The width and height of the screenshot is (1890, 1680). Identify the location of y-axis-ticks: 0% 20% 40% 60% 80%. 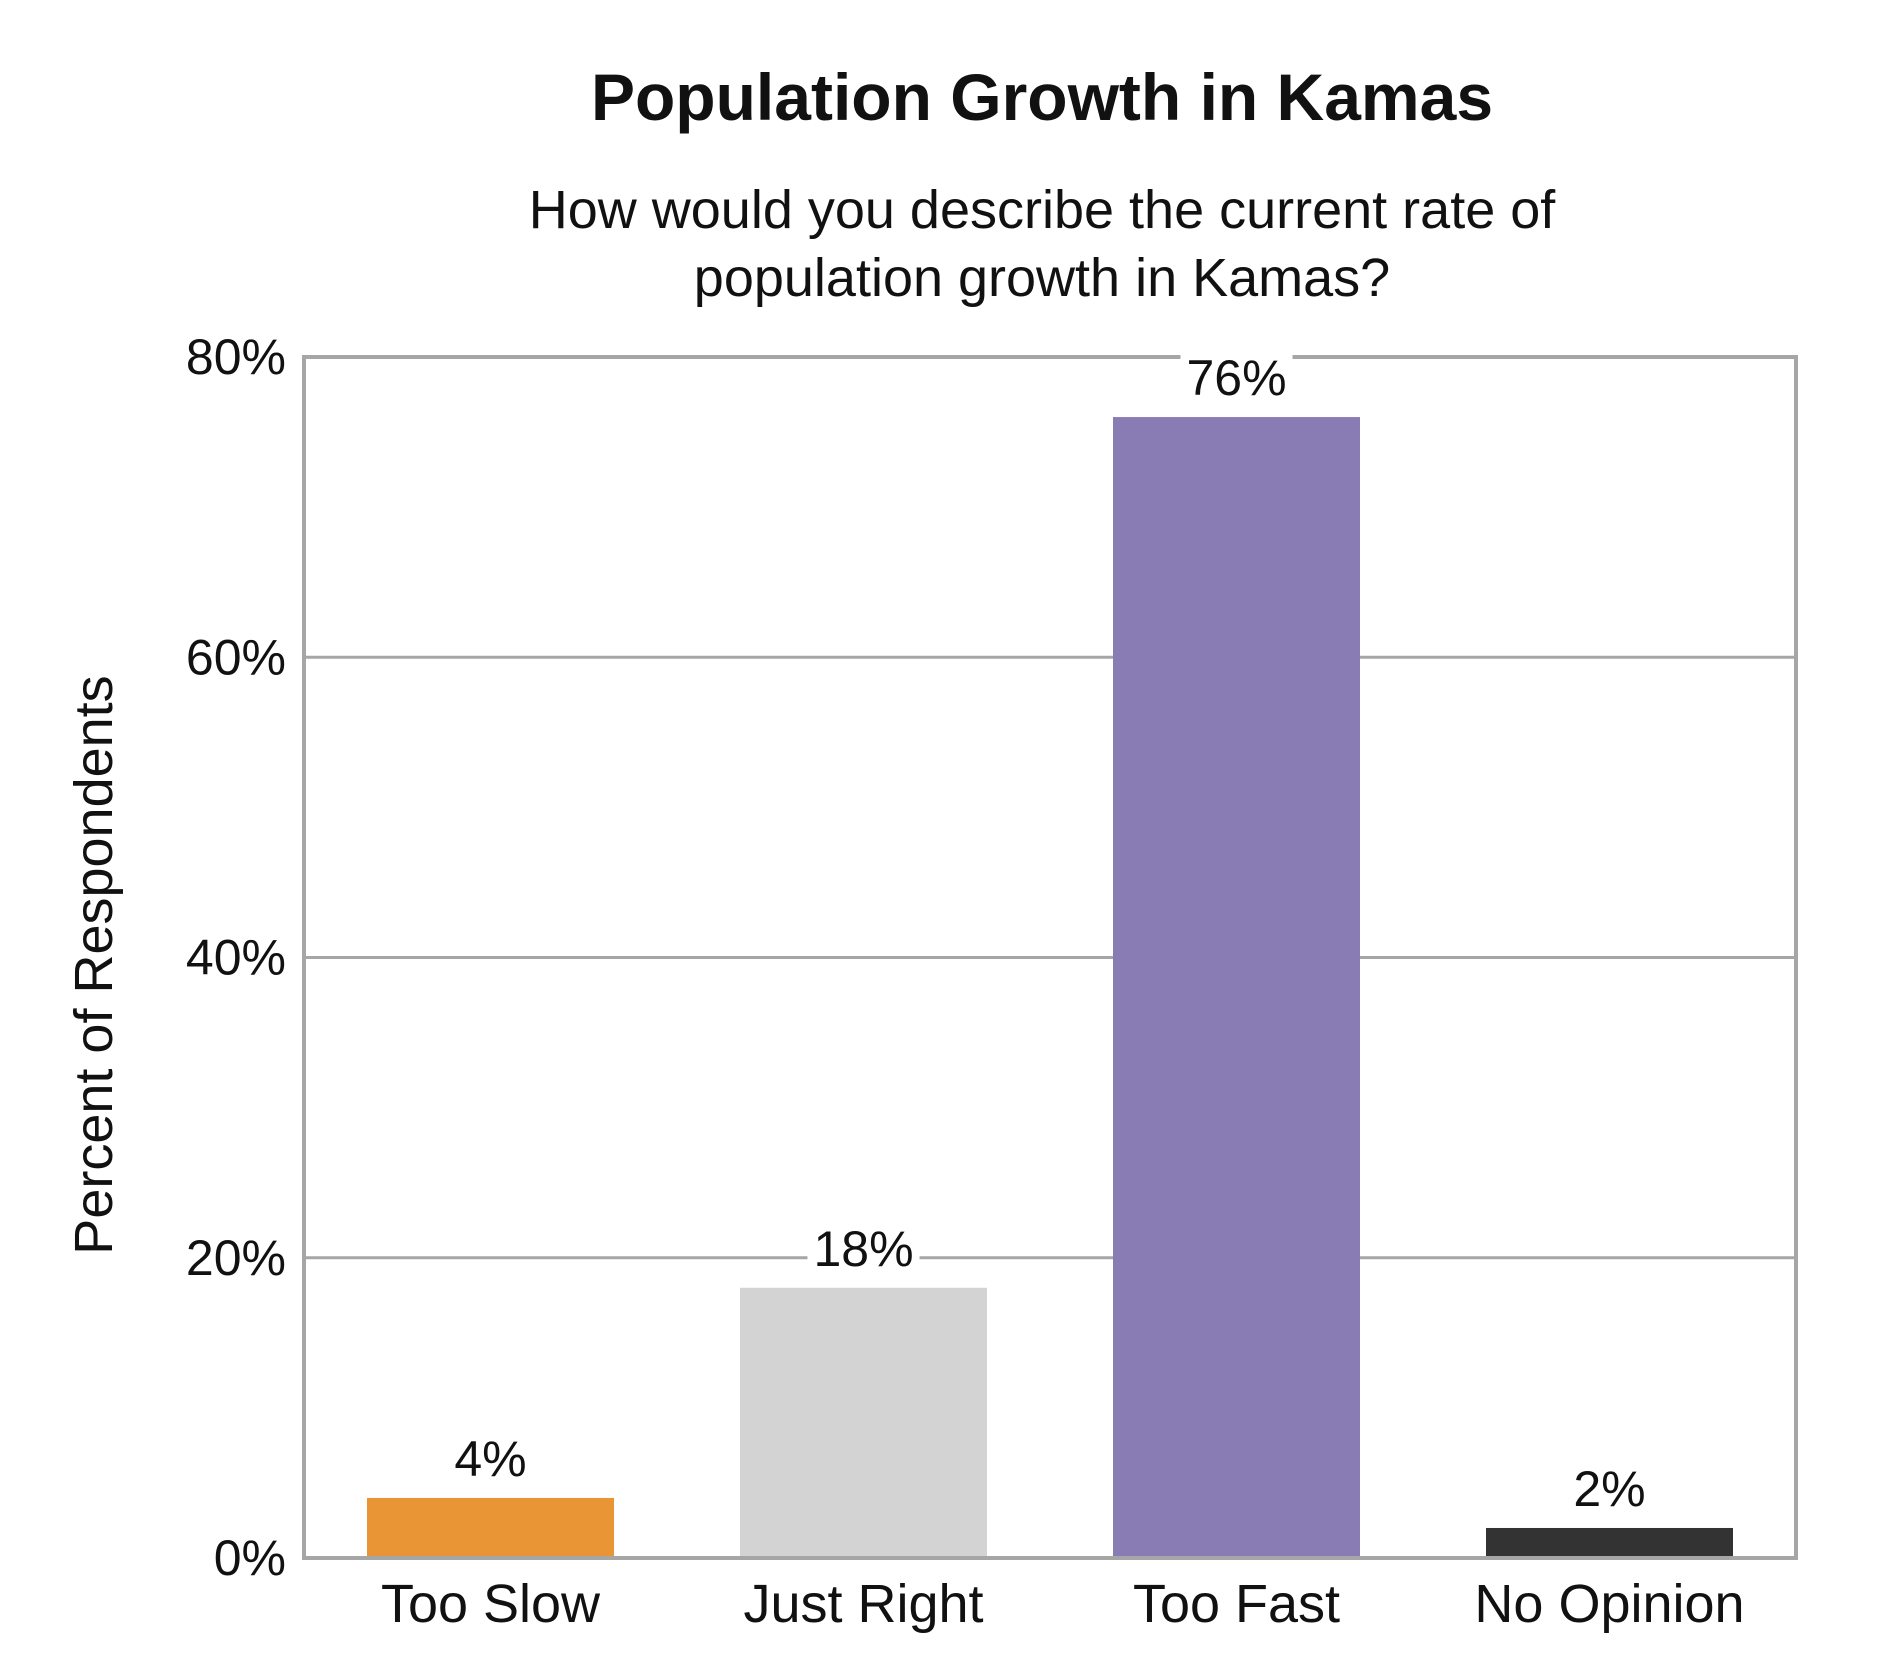
(236, 957).